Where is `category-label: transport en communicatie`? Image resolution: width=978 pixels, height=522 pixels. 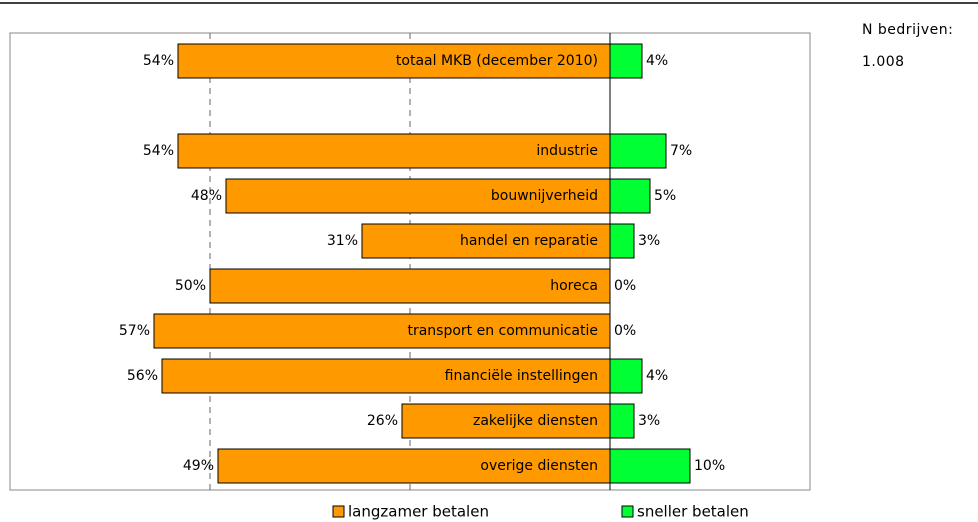 category-label: transport en communicatie is located at coordinates (502, 331).